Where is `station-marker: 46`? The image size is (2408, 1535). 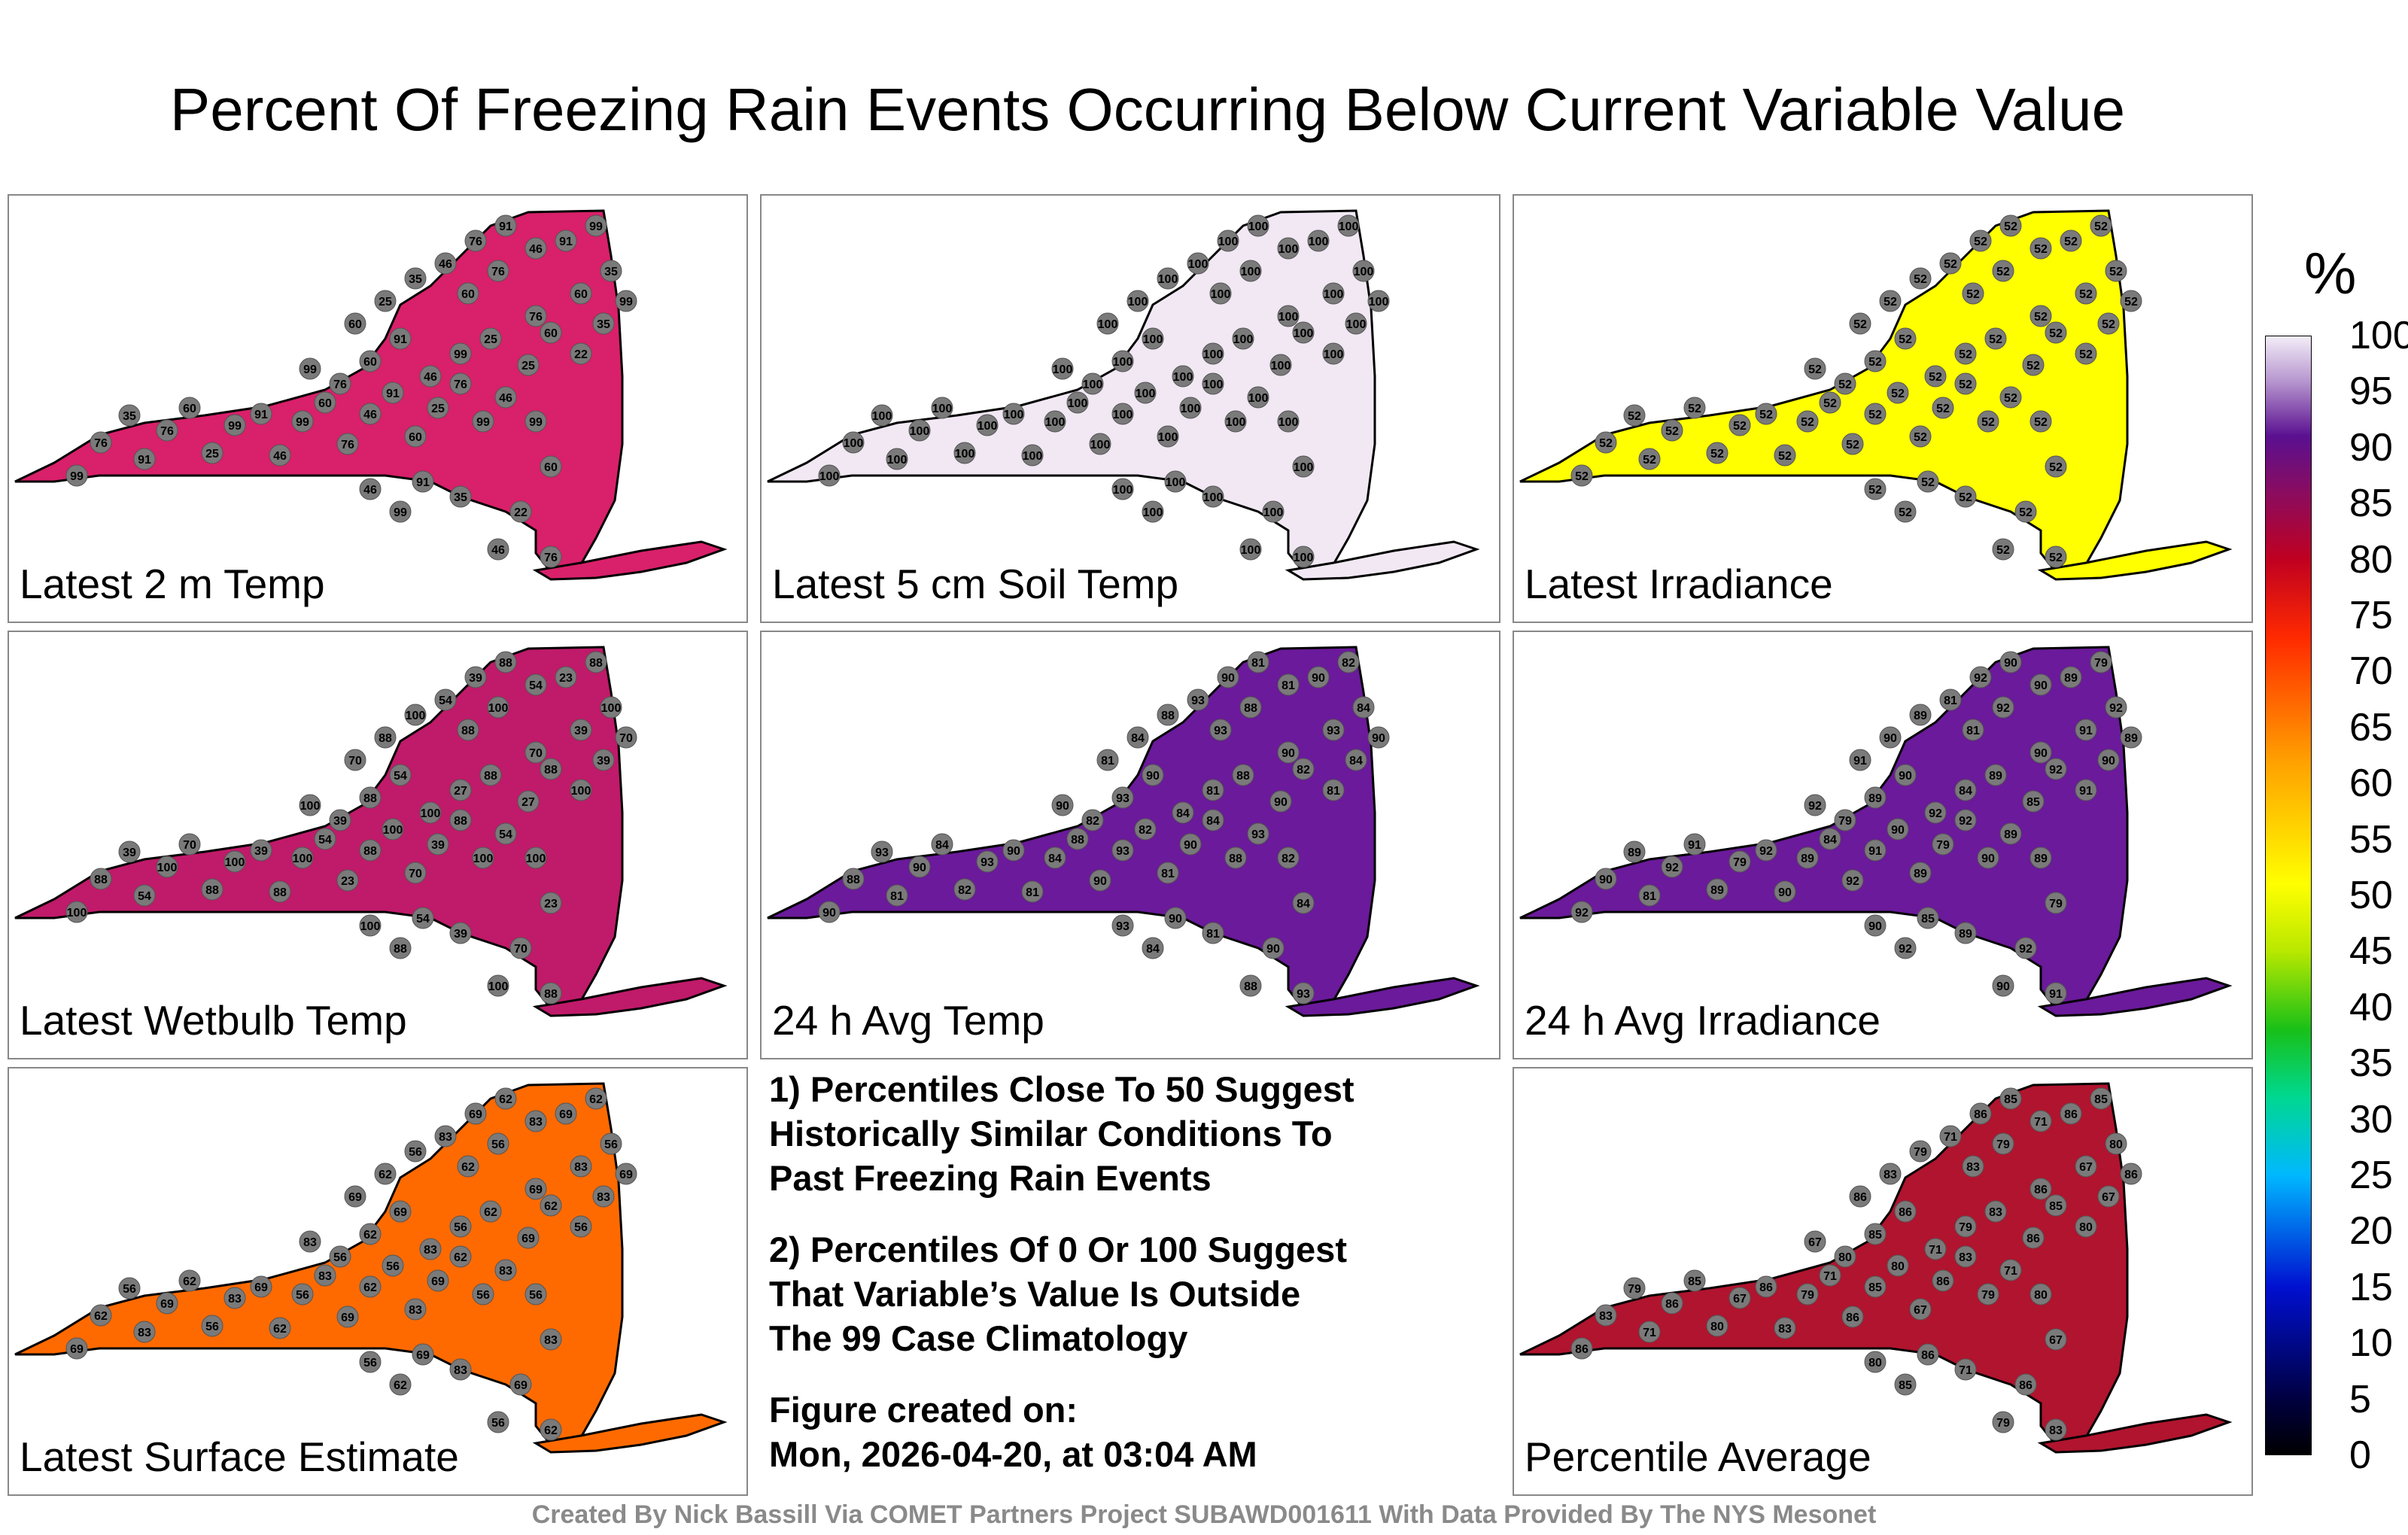 station-marker: 46 is located at coordinates (505, 397).